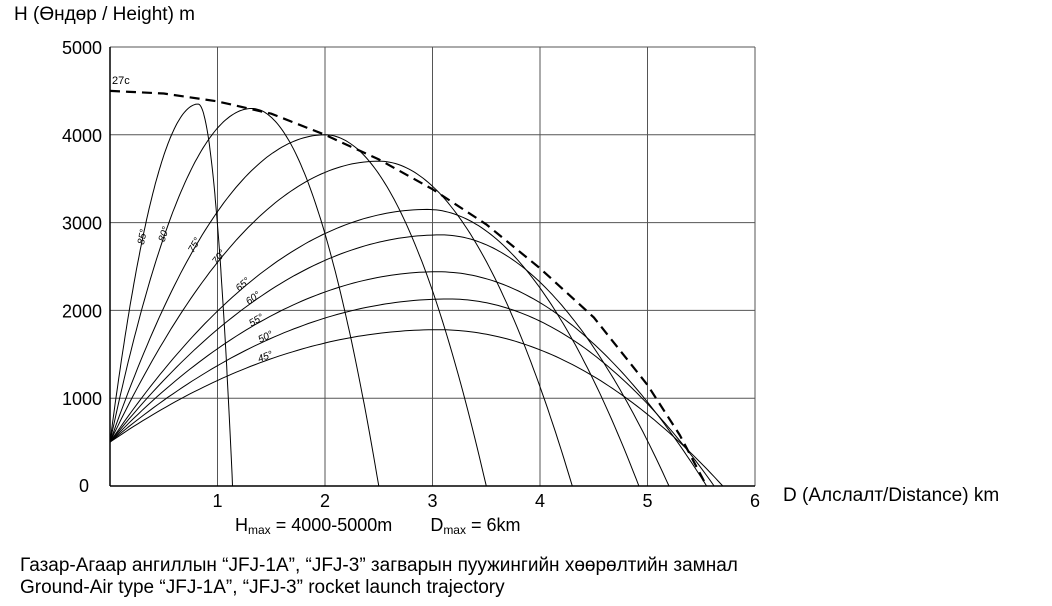 Image resolution: width=1052 pixels, height=606 pixels. I want to click on angle-label: 85°, so click(143, 237).